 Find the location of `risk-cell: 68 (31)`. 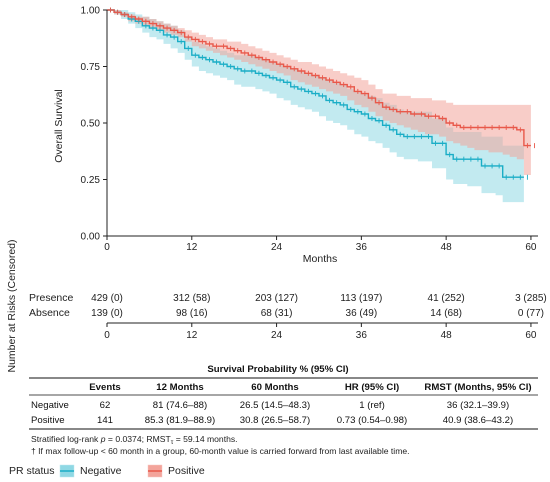

risk-cell: 68 (31) is located at coordinates (277, 313).